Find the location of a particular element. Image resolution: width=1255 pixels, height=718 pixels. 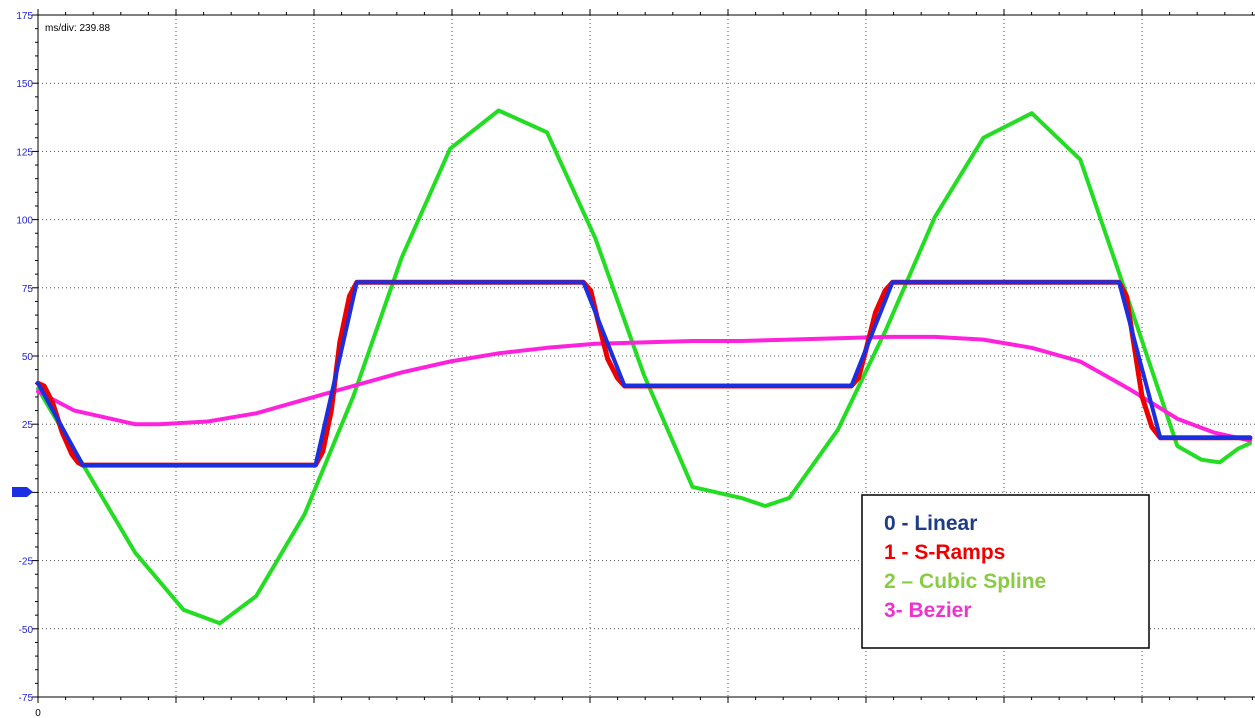

tick-labels: 175 150 125 100 75 50 25 -25 -50 -75 is located at coordinates (24, 357).